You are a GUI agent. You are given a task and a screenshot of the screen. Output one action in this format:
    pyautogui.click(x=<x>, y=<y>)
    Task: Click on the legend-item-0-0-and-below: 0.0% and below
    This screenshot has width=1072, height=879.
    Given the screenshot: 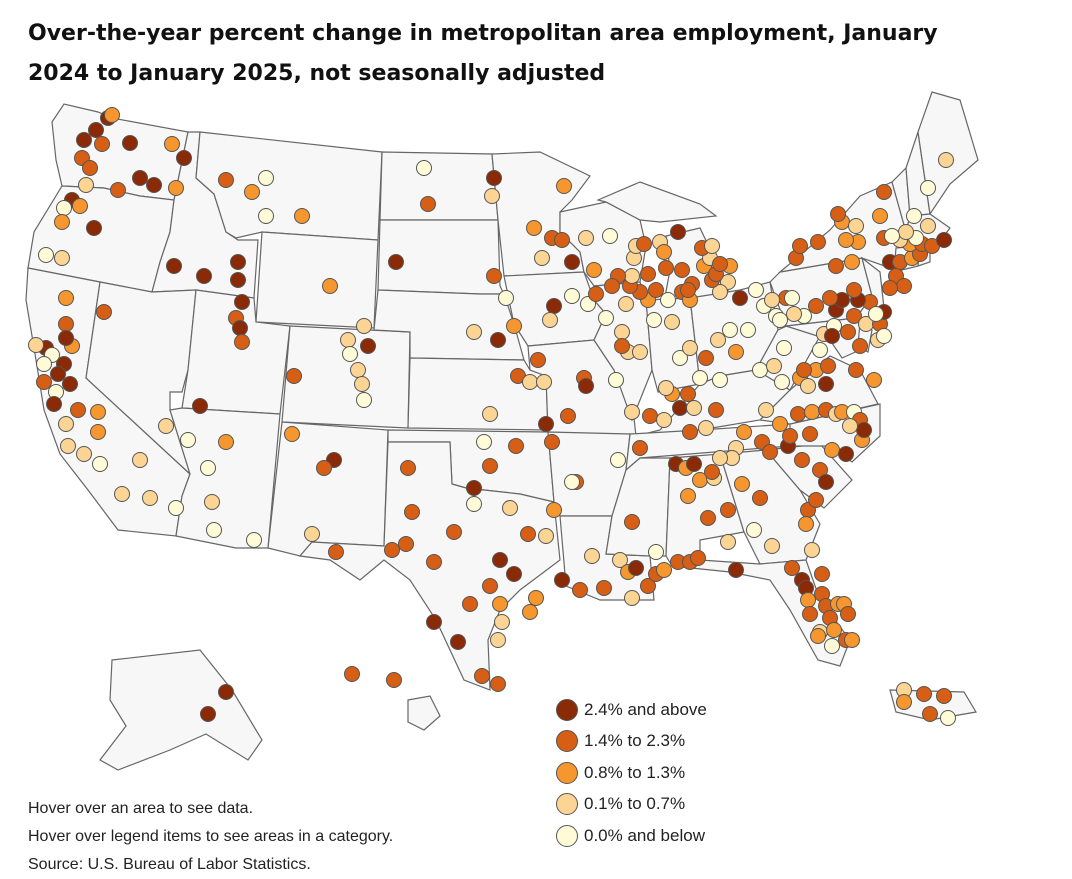 What is the action you would take?
    pyautogui.click(x=631, y=836)
    